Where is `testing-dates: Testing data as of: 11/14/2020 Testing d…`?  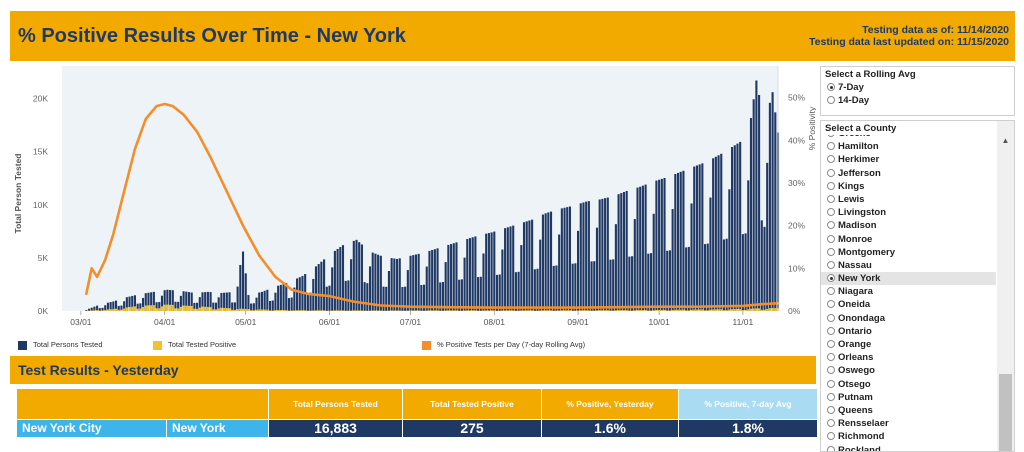 testing-dates: Testing data as of: 11/14/2020 Testing d… is located at coordinates (909, 36).